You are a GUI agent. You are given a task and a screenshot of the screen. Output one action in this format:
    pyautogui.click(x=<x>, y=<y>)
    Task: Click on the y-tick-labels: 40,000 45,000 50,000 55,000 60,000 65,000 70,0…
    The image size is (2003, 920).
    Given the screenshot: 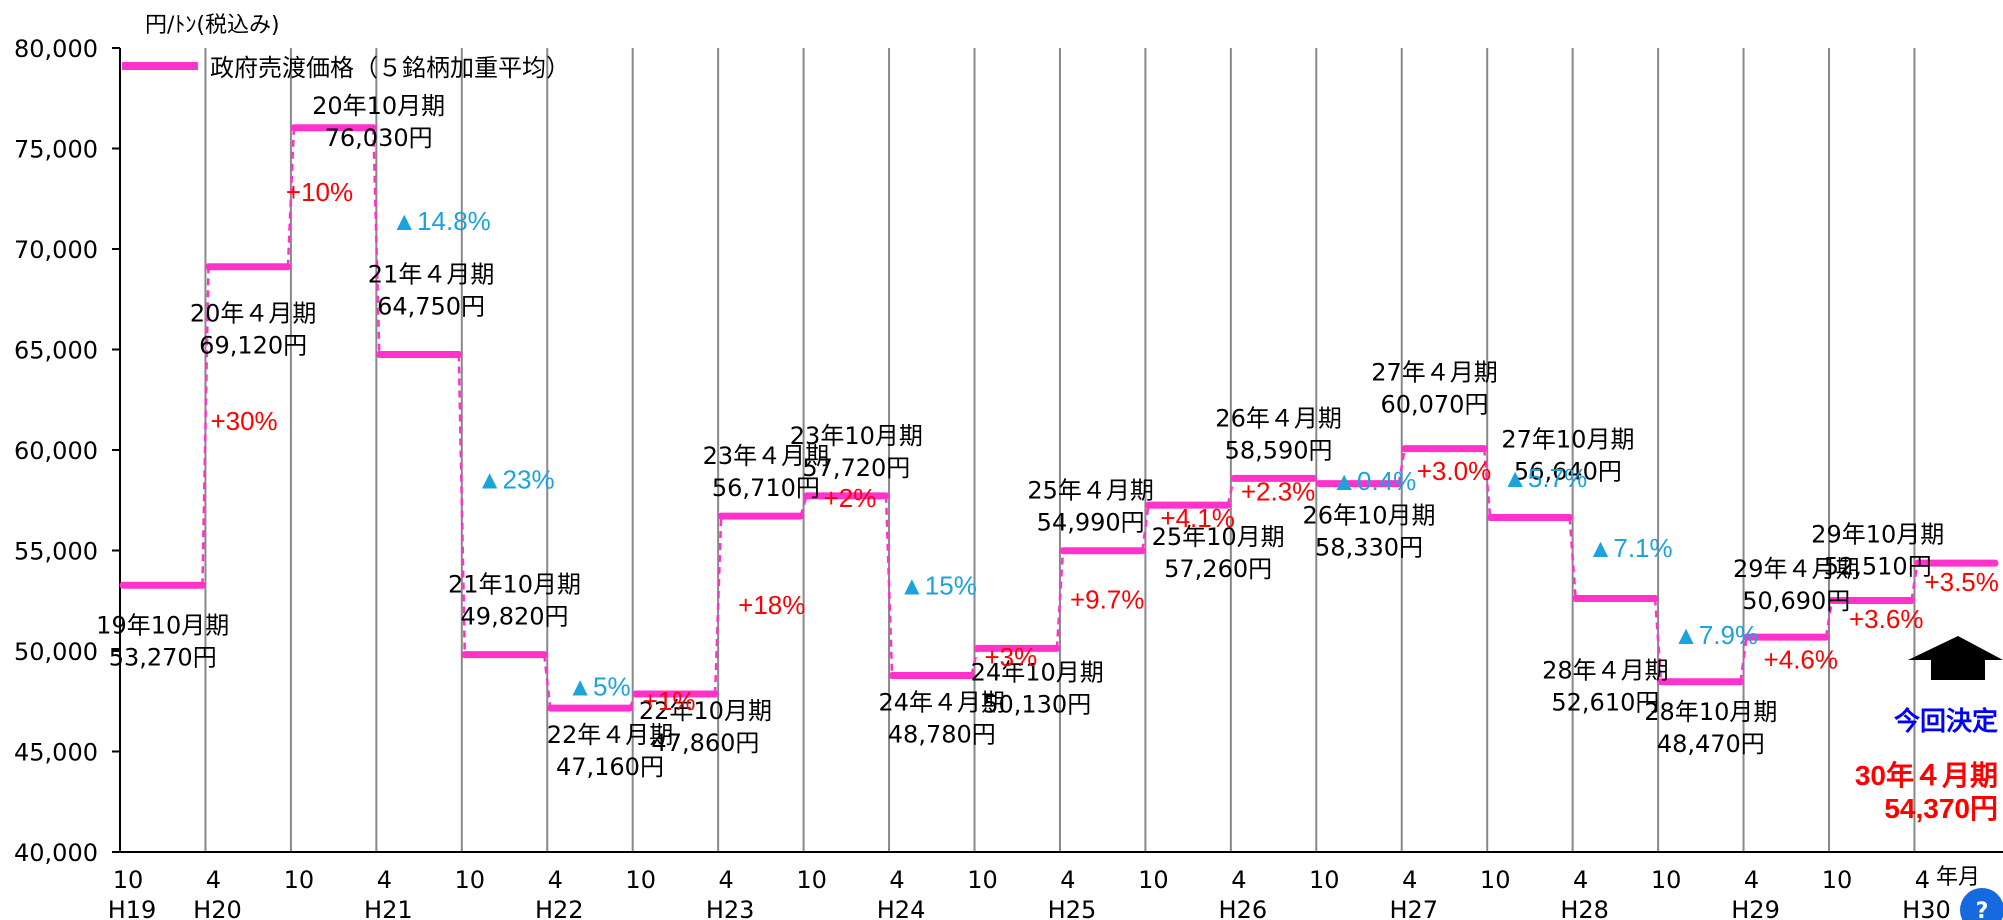 What is the action you would take?
    pyautogui.click(x=56, y=451)
    